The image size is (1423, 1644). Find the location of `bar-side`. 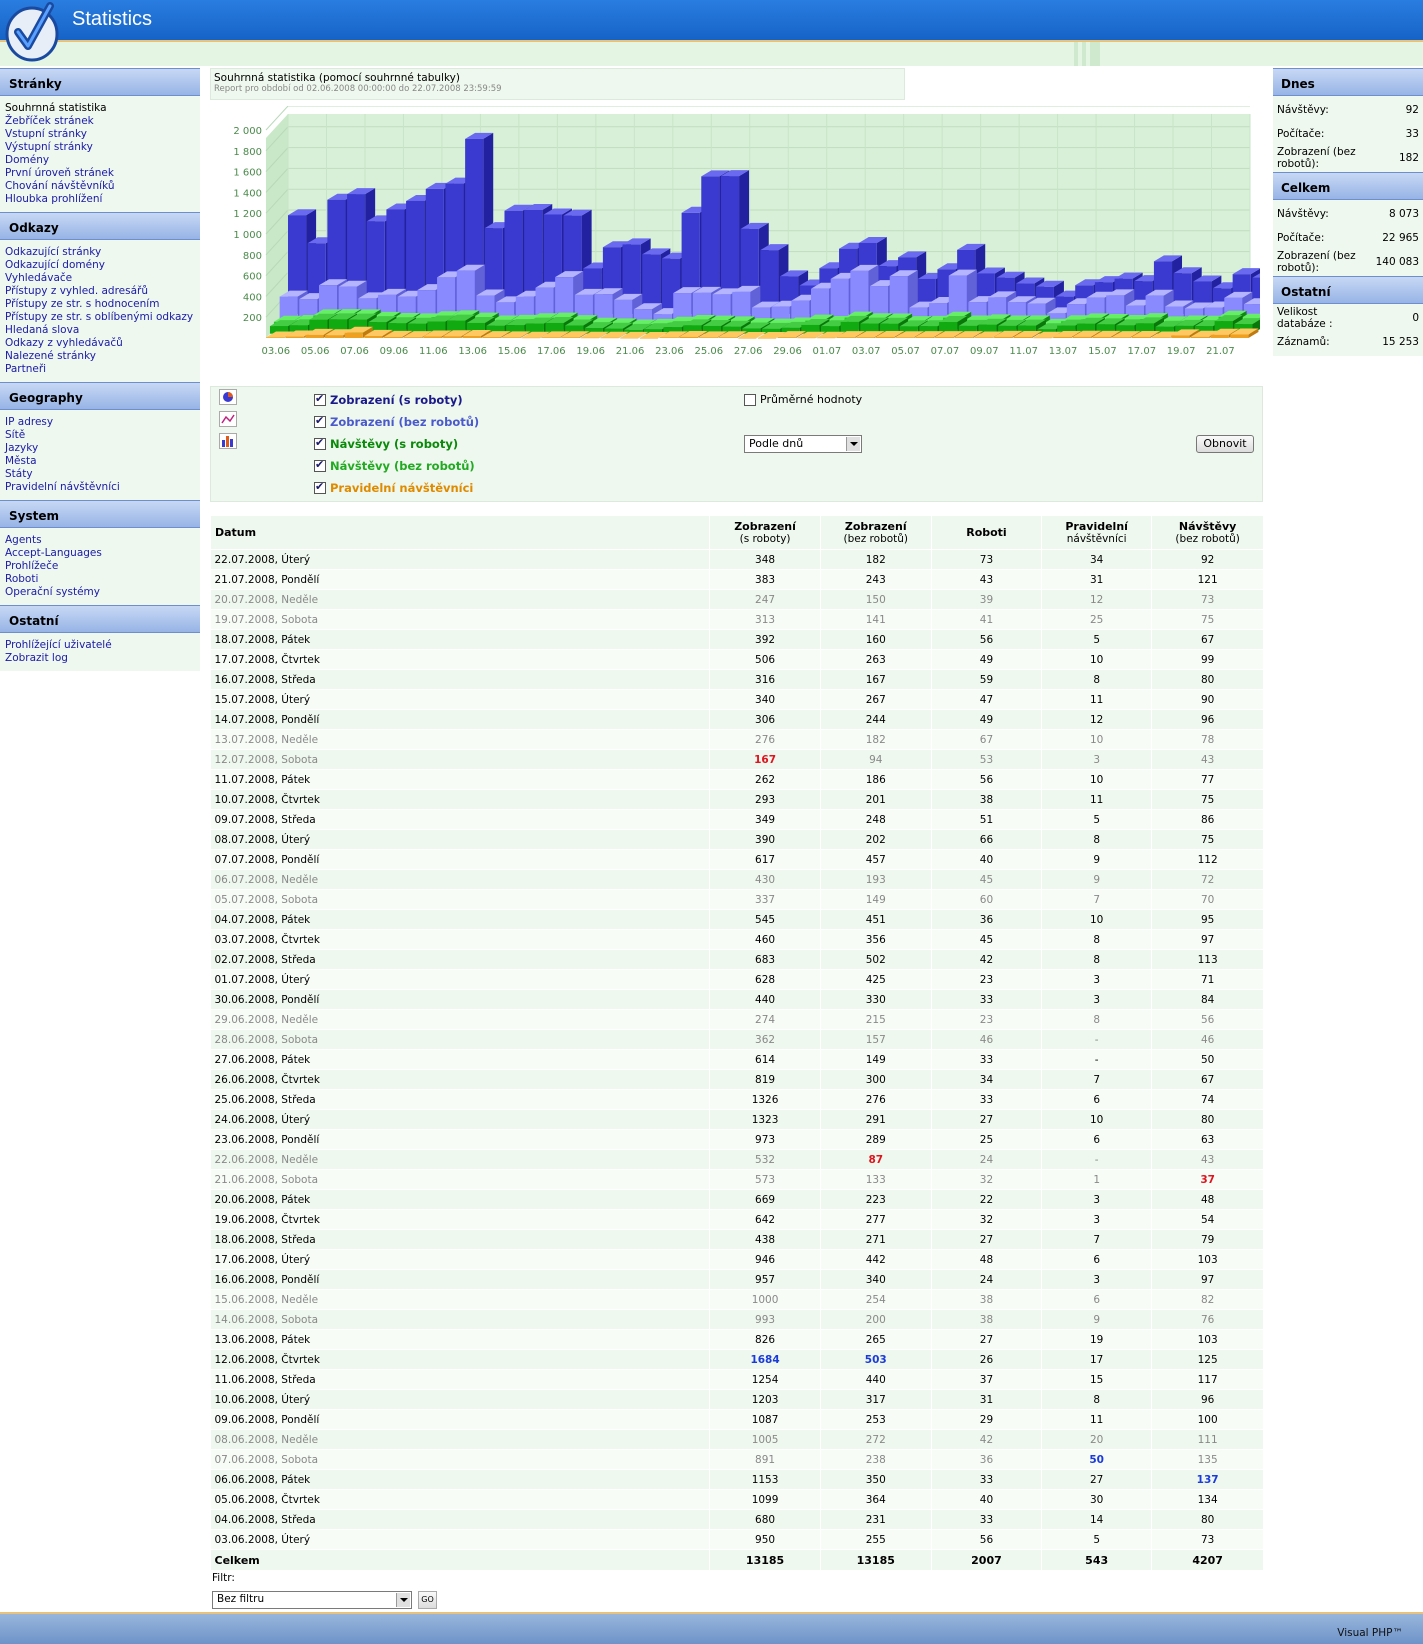

bar-side is located at coordinates (1194, 333).